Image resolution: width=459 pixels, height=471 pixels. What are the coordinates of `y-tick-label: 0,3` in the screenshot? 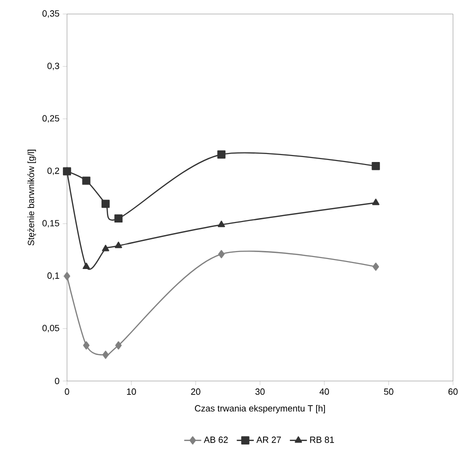 It's located at (53, 66).